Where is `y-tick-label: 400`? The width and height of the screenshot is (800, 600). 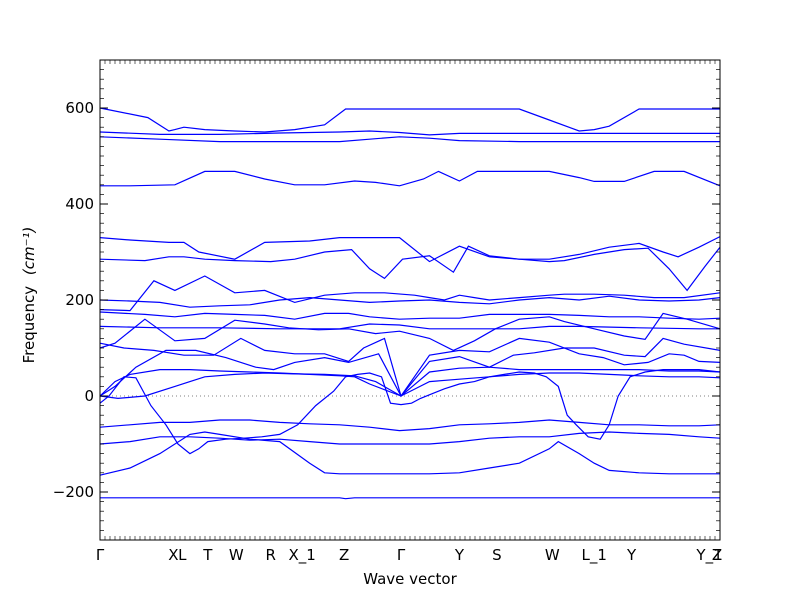 y-tick-label: 400 is located at coordinates (79, 204).